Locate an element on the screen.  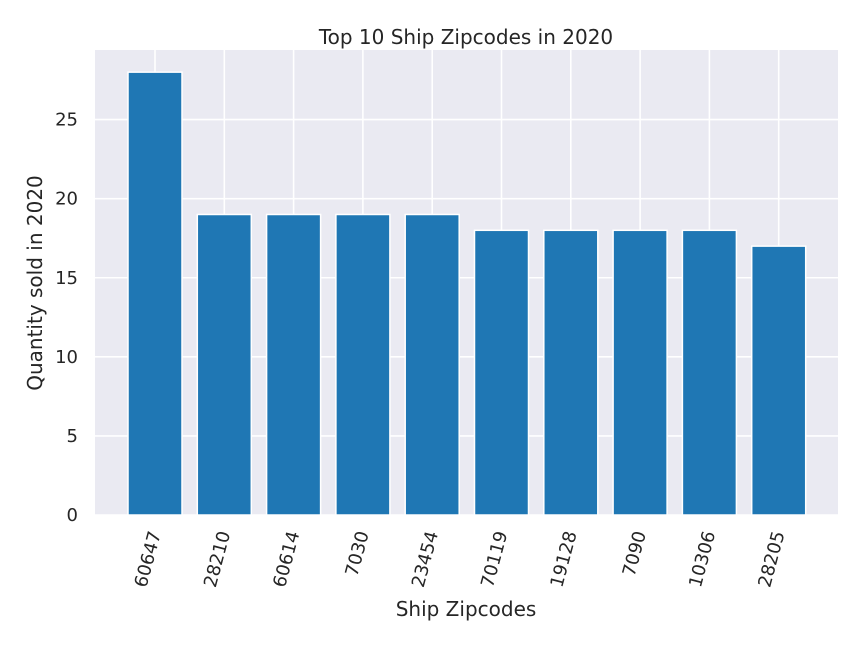
x-axis-label: Ship Zipcodes is located at coordinates (466, 609).